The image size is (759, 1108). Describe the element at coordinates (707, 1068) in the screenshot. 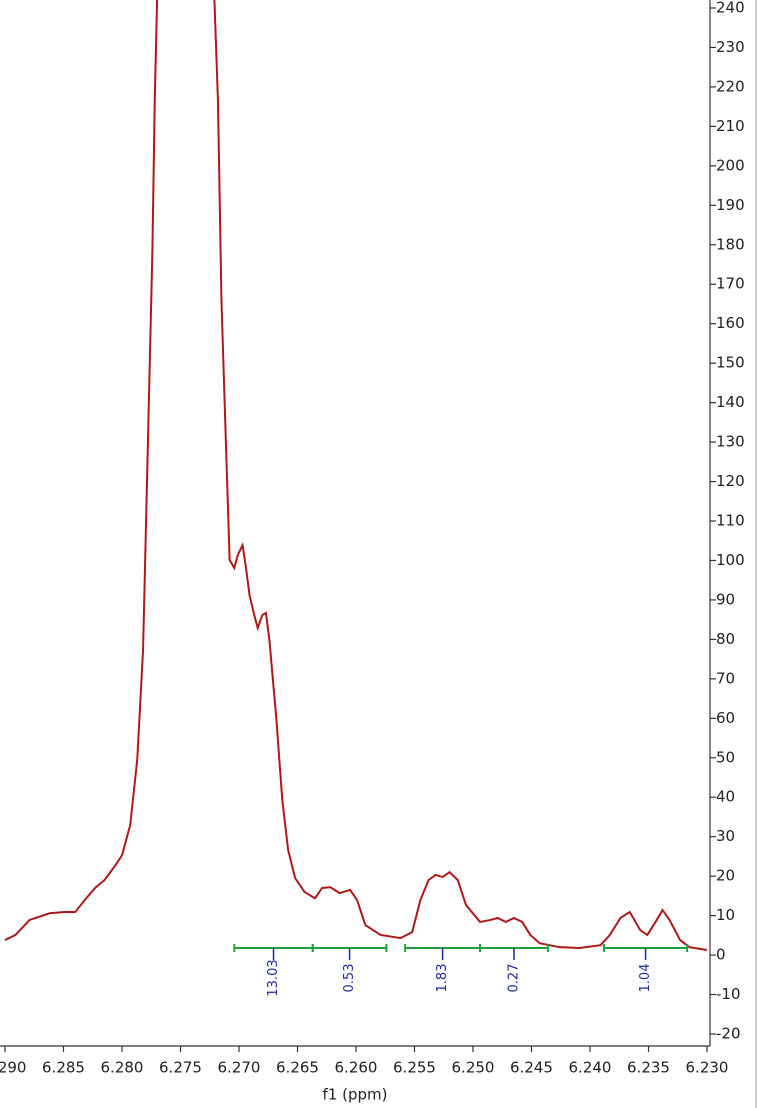

I see `x-tick-label: 6.230` at that location.